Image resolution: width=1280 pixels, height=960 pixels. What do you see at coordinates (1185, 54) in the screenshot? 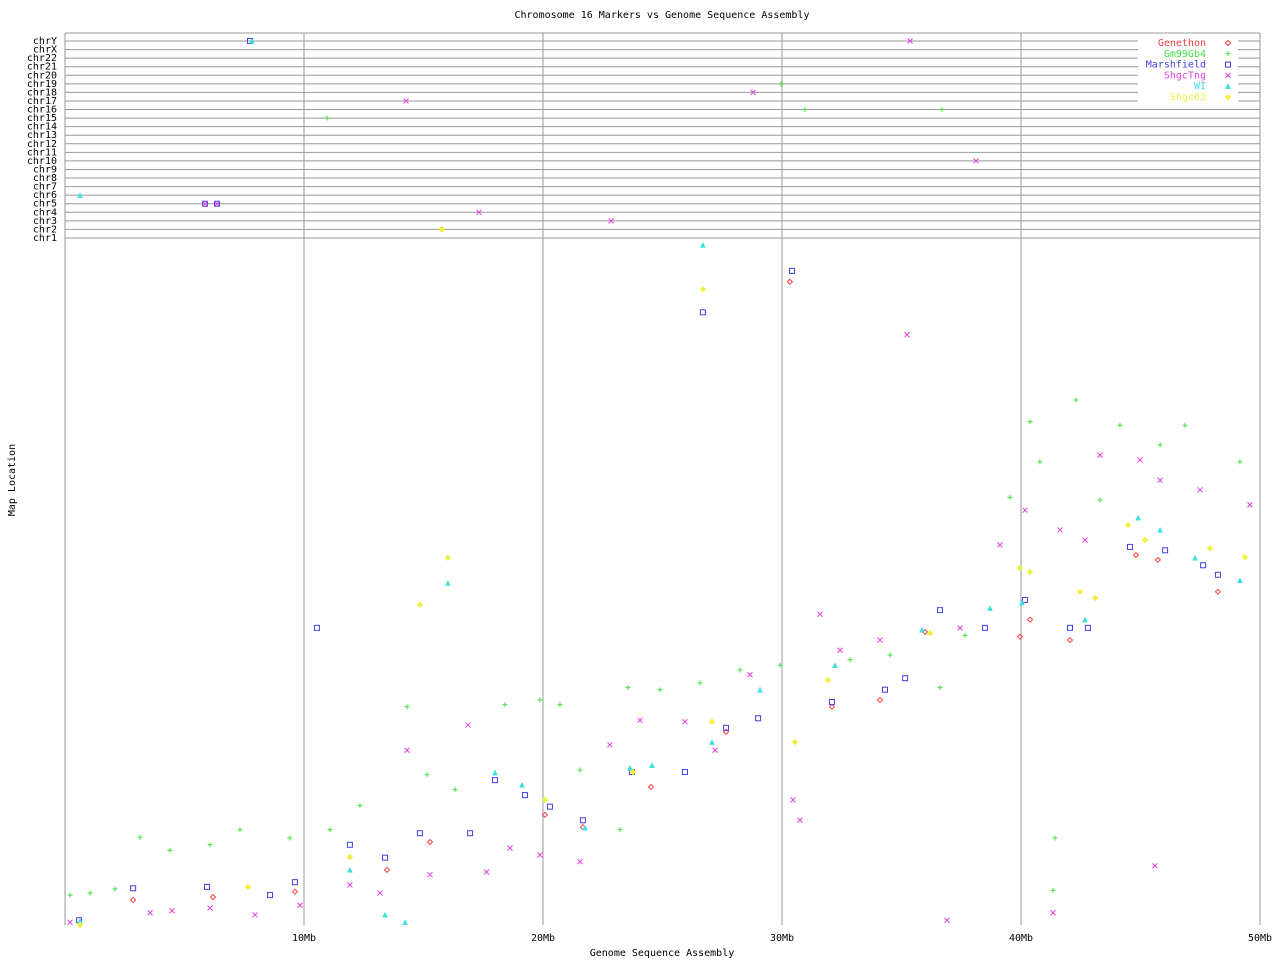
I see `legend-label: Gm99Gb4` at bounding box center [1185, 54].